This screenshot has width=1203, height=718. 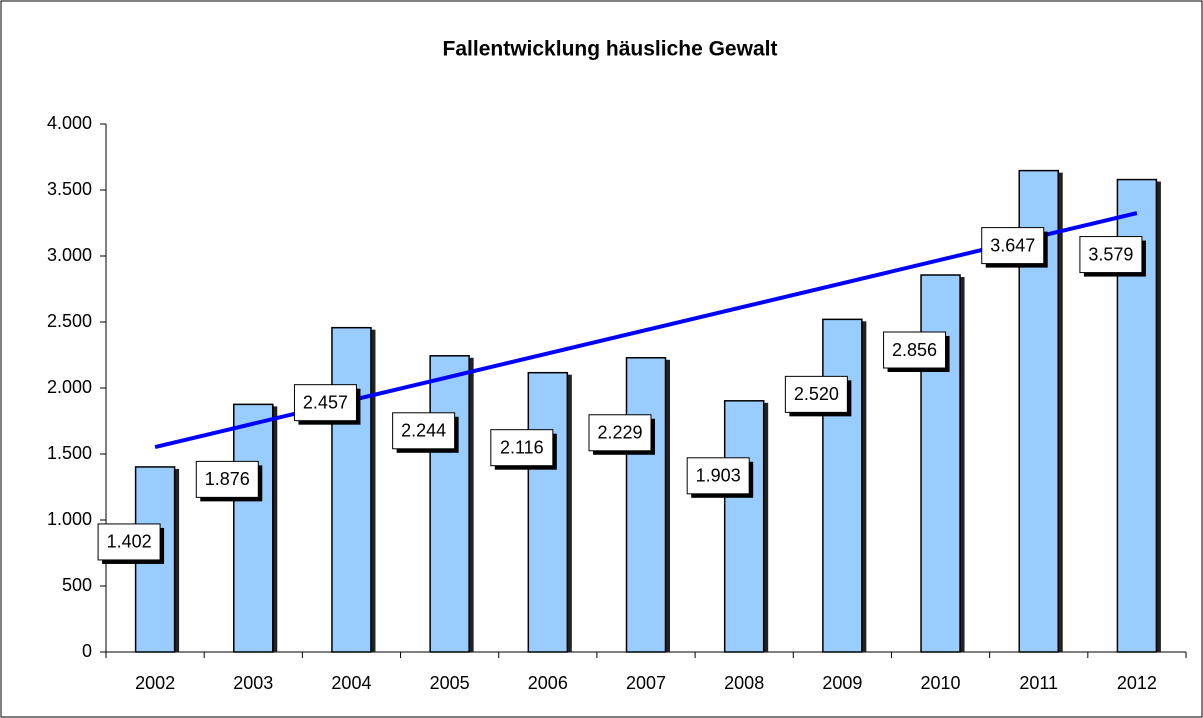 I want to click on y-tick-label: 3.000, so click(x=69, y=255).